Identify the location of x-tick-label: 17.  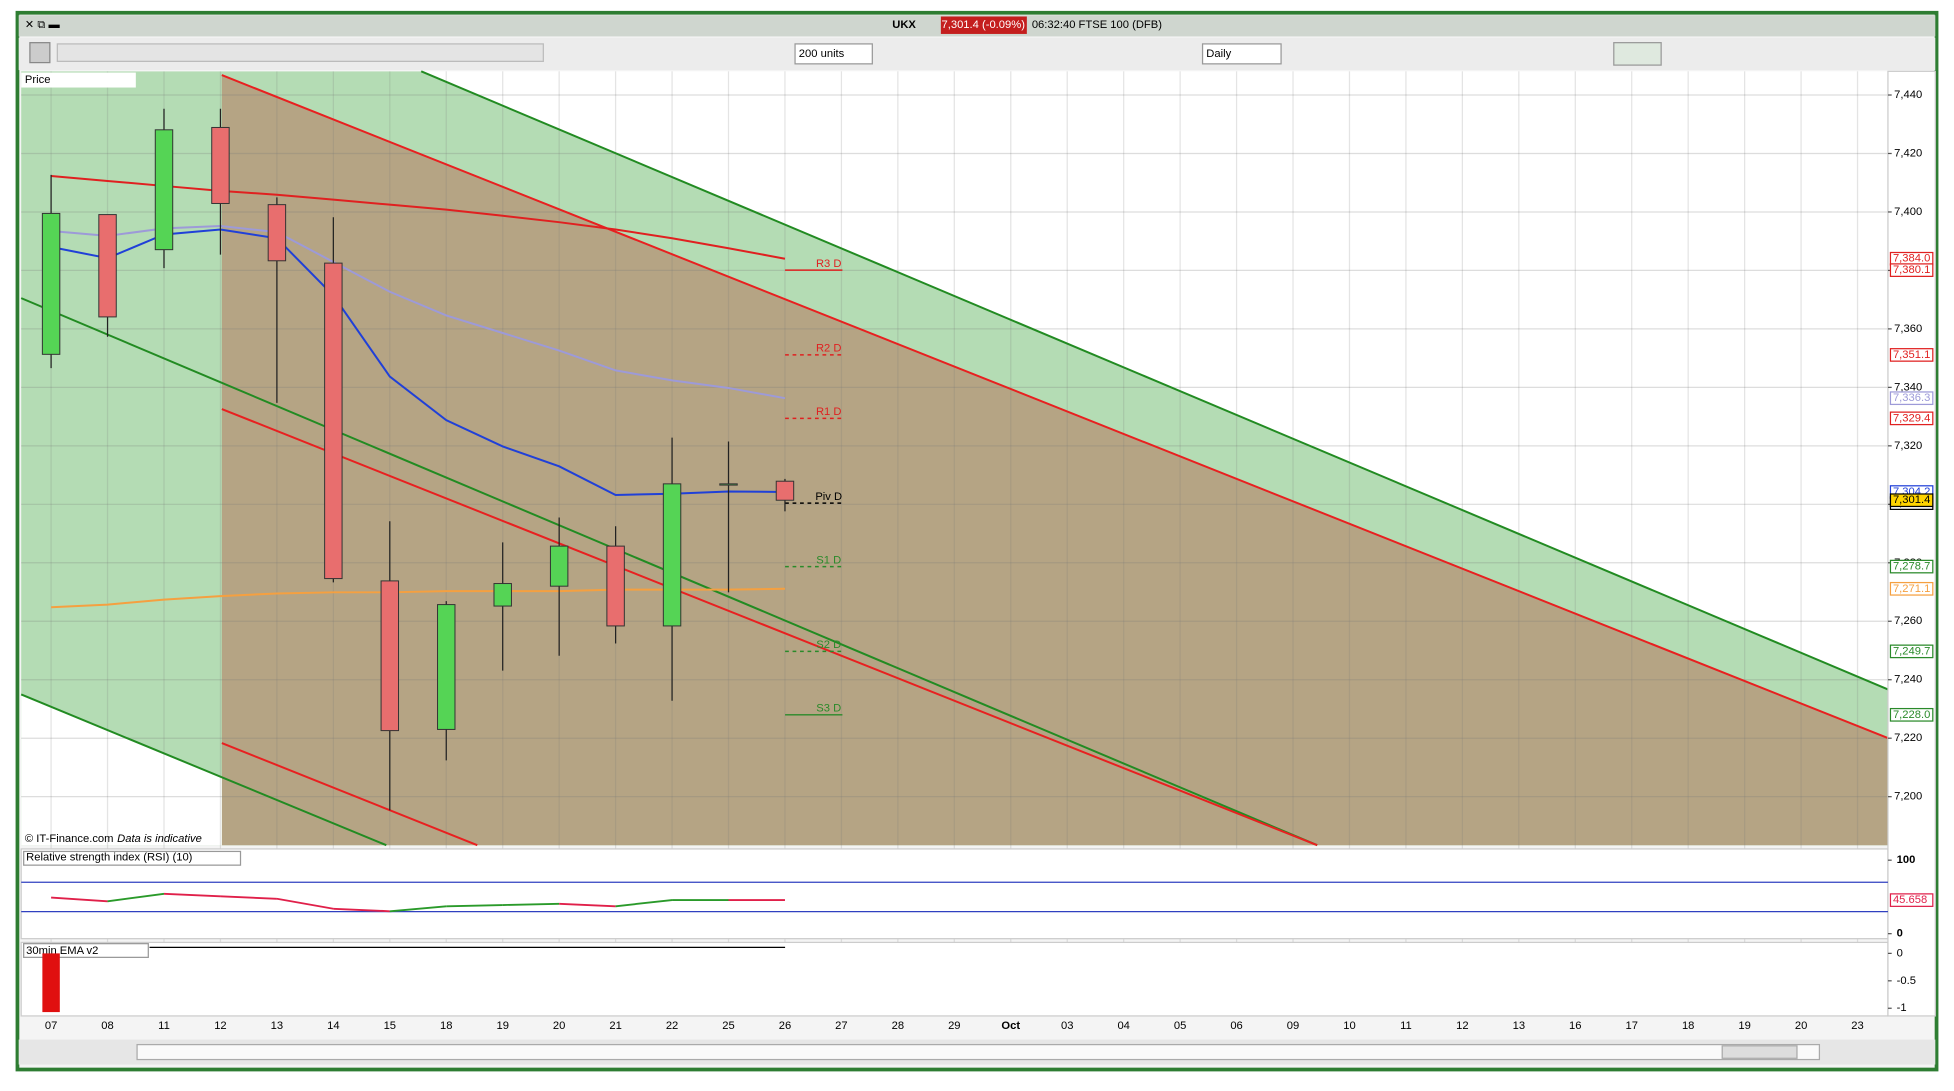
(1632, 1026).